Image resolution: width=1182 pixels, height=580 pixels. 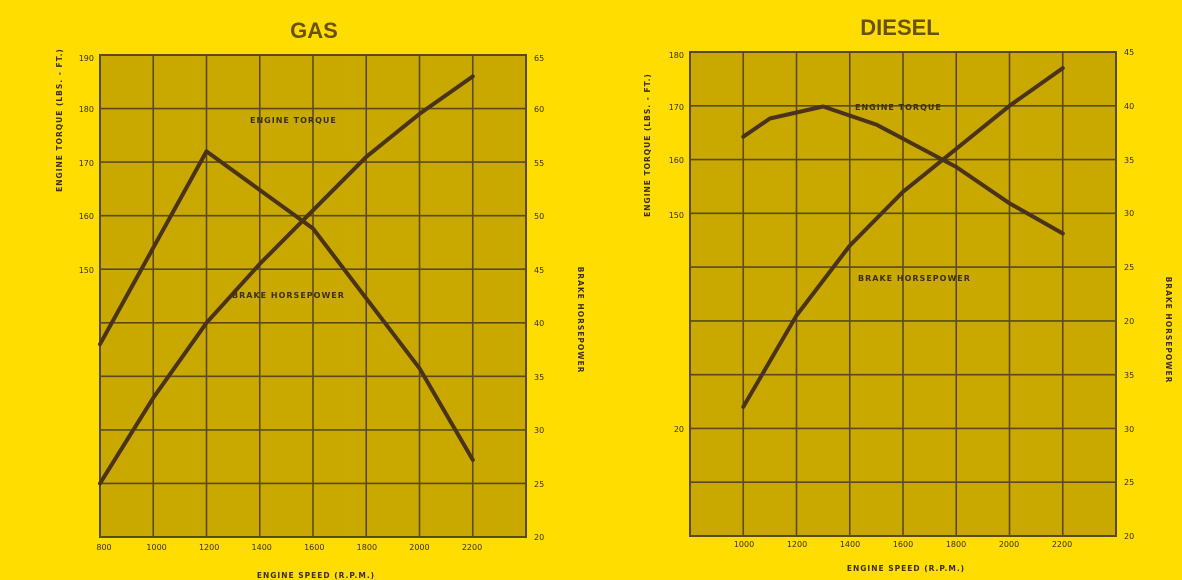 I want to click on gas-x-axis-label: ENGINE SPEED (R.P.M.), so click(x=316, y=575).